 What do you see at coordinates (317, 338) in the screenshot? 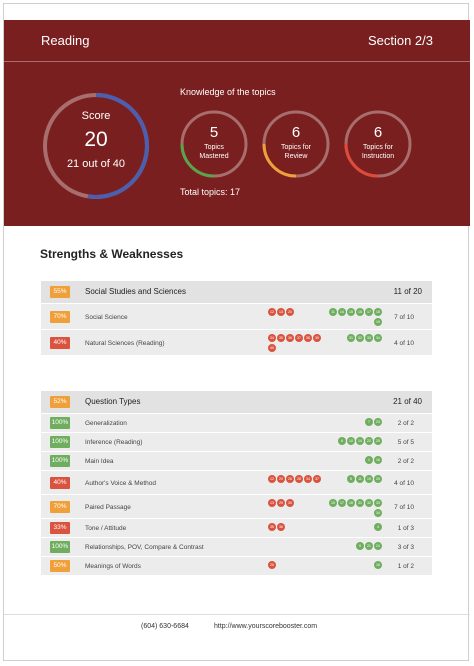
I see `incorrect-question-dot: 39` at bounding box center [317, 338].